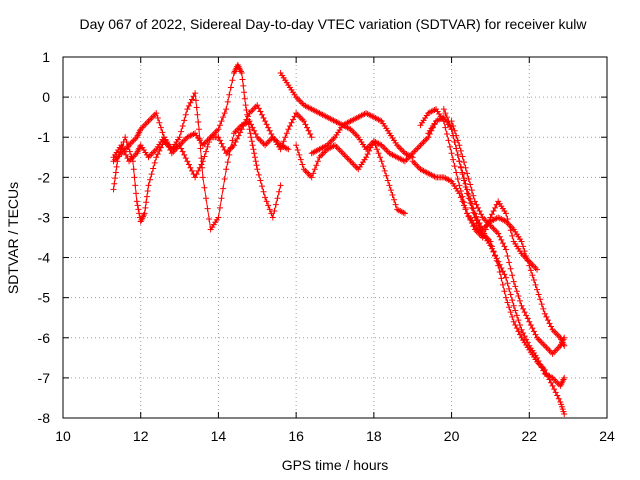 The height and width of the screenshot is (480, 640). I want to click on y-tick-label: -5, so click(44, 298).